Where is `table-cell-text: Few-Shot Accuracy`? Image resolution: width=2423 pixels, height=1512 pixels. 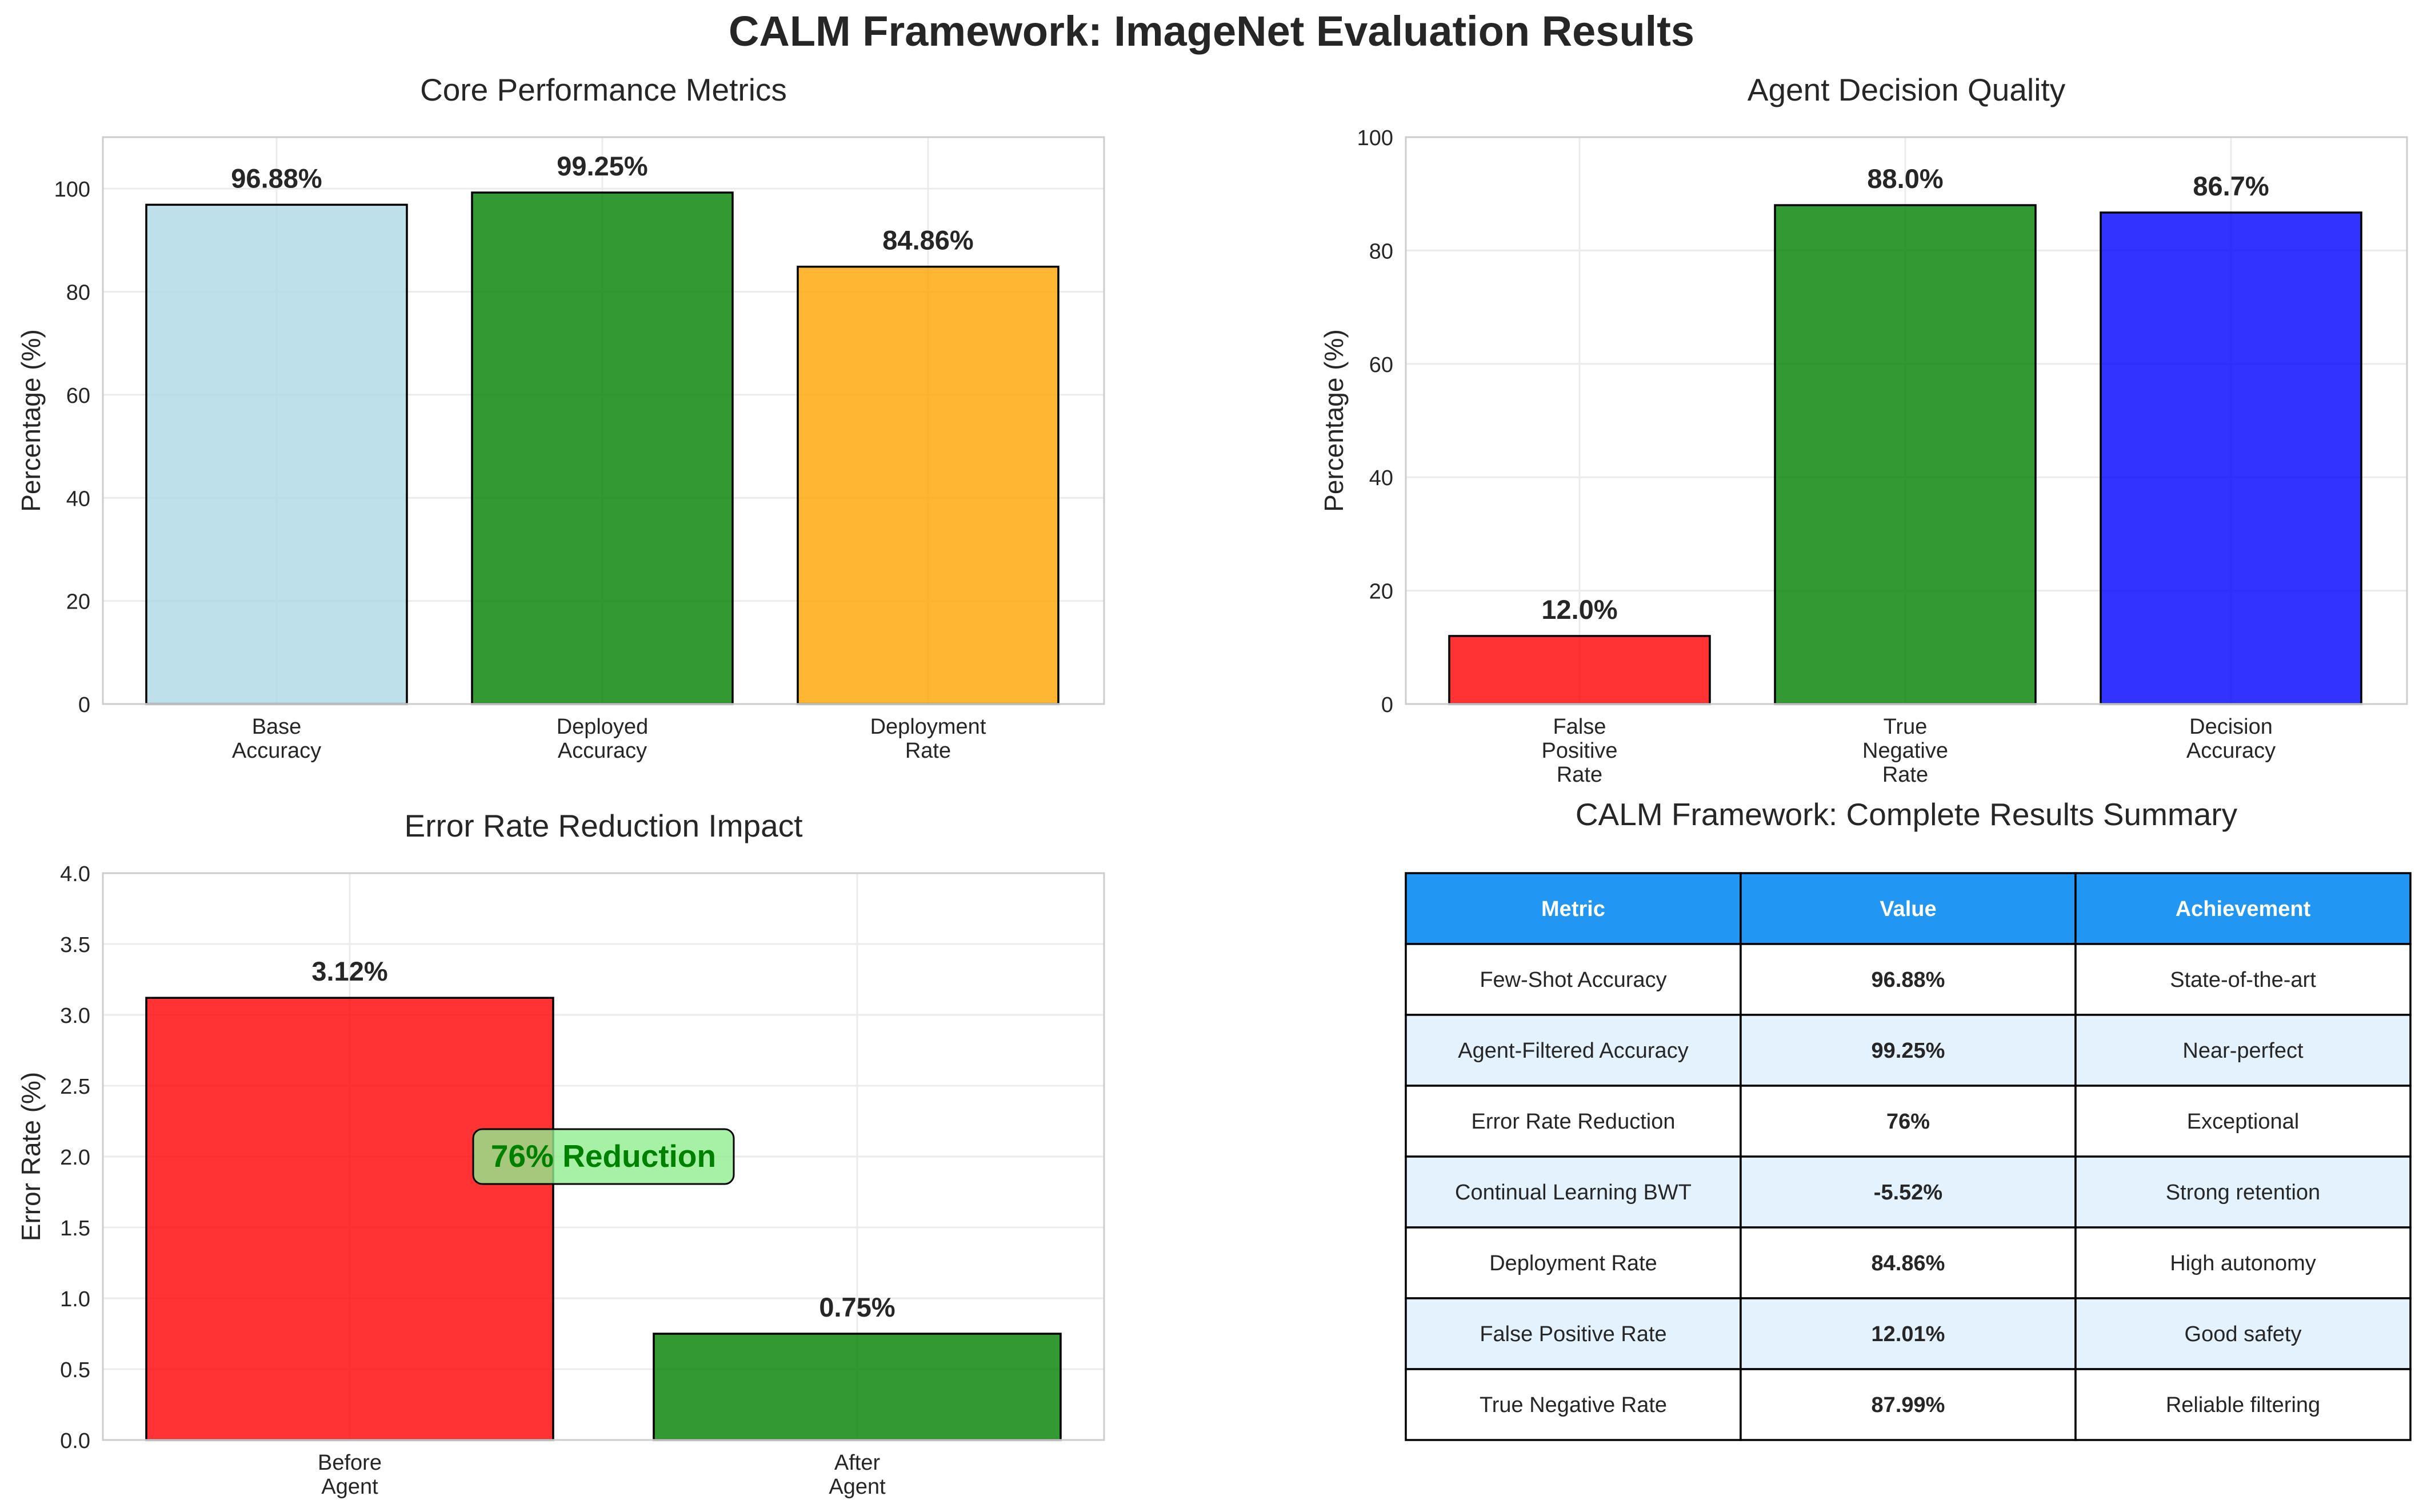 table-cell-text: Few-Shot Accuracy is located at coordinates (1573, 980).